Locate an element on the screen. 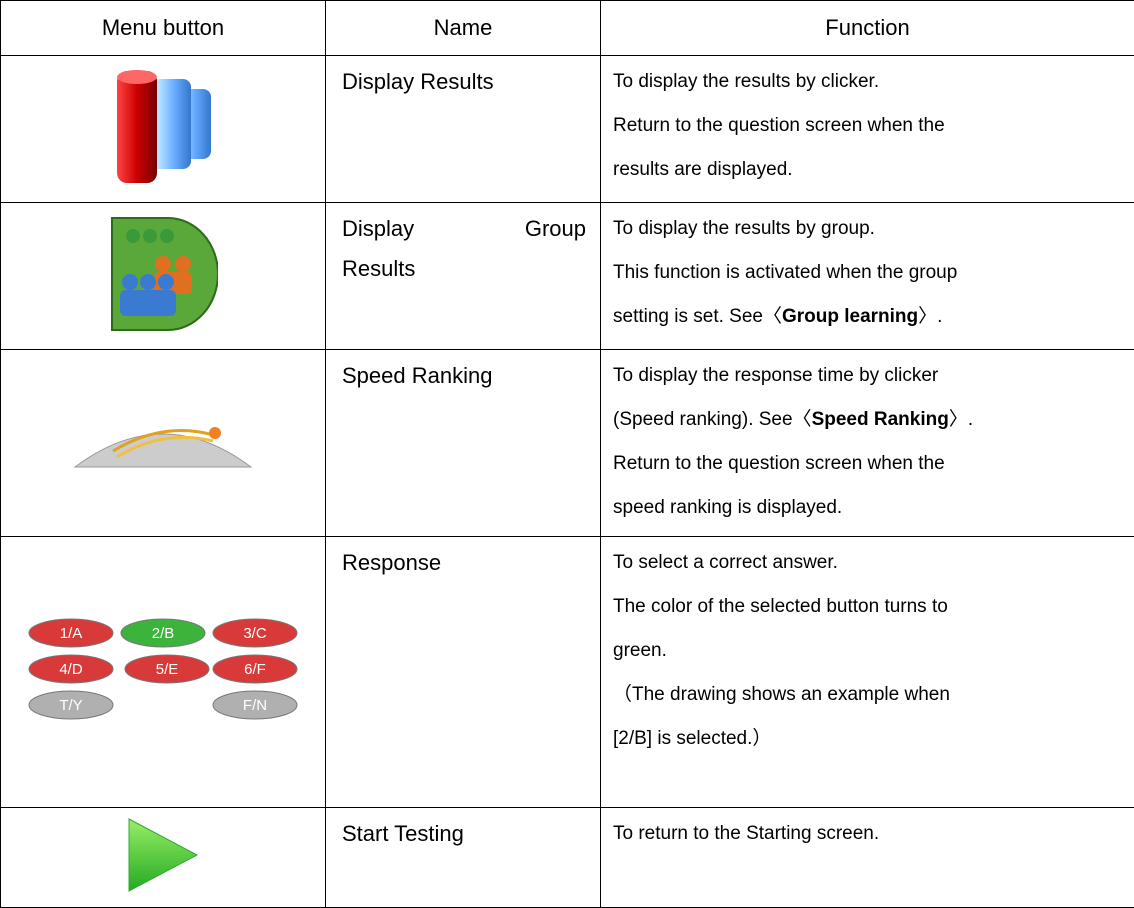  function-line: （The drawing shows an example when is located at coordinates (868, 695).